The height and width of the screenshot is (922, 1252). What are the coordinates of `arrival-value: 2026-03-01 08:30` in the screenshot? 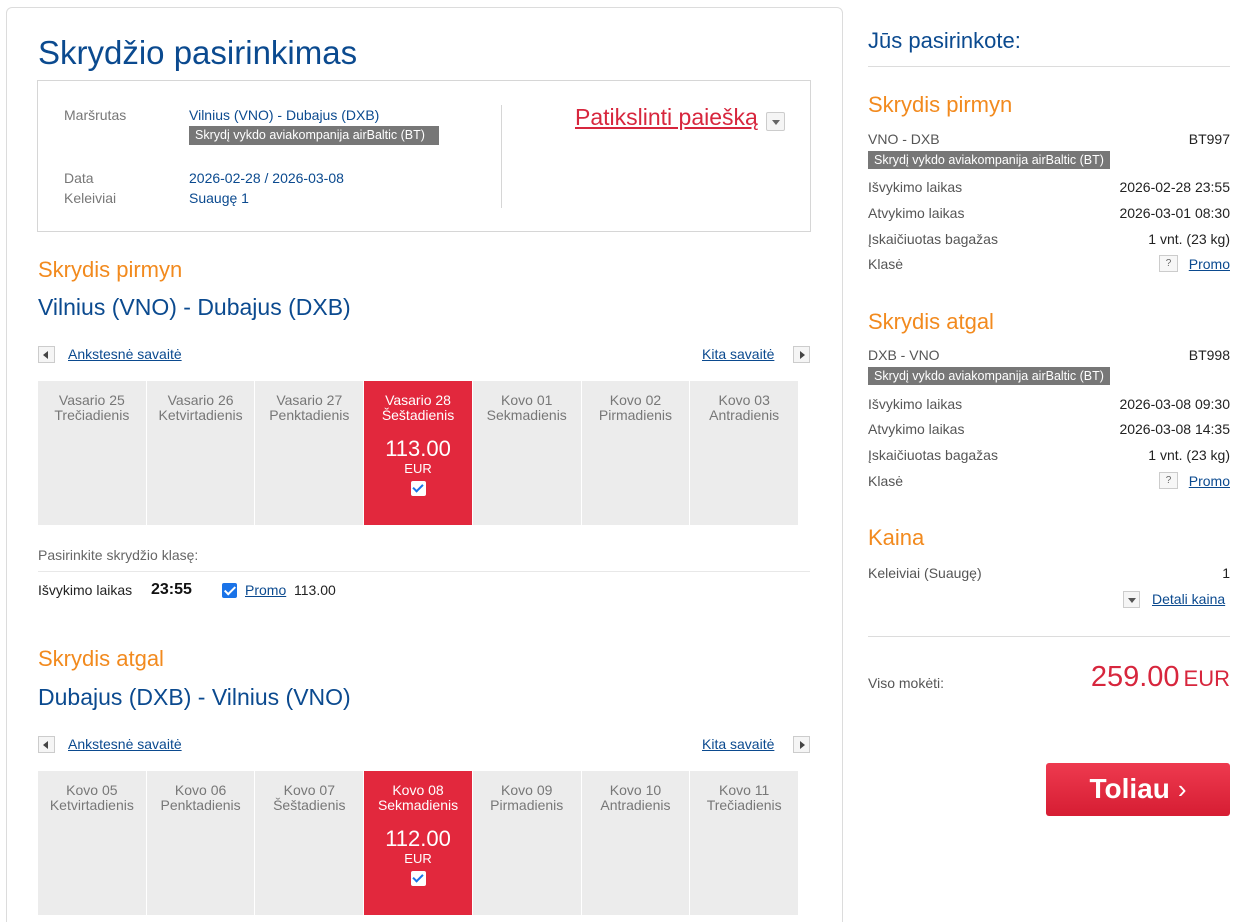 It's located at (1174, 213).